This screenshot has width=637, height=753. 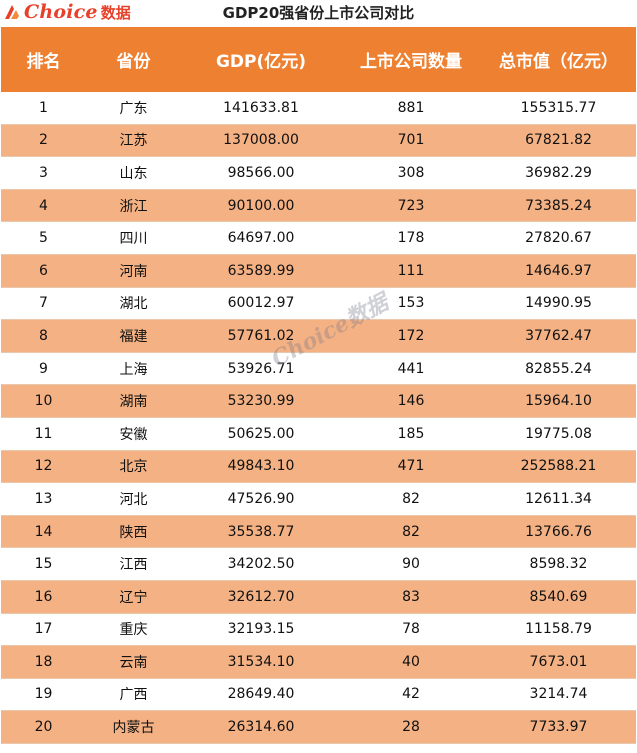 I want to click on rank-cell: 5, so click(x=43, y=238).